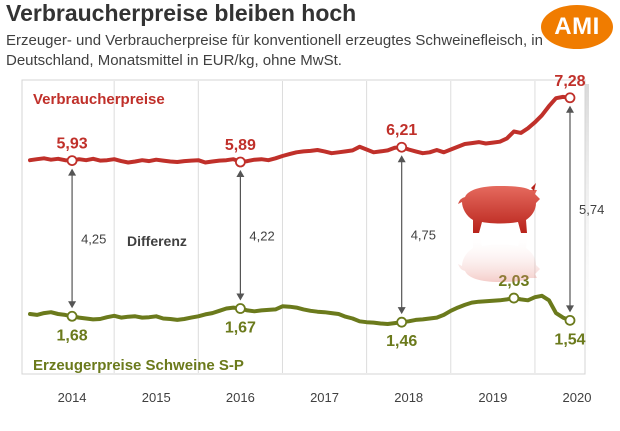 This screenshot has height=431, width=620. I want to click on point-value-label: 5,93, so click(72, 144).